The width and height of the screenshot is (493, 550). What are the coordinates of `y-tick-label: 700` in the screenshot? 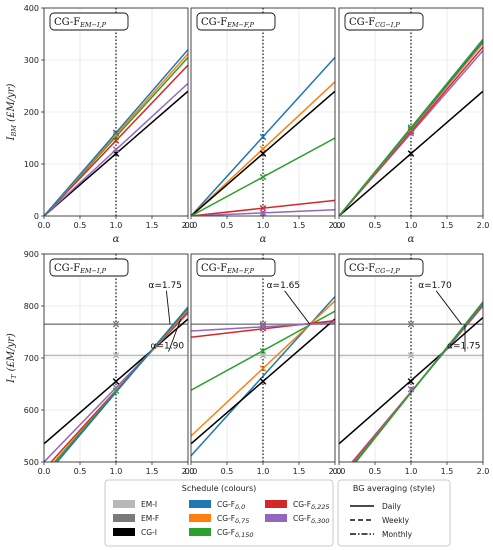 It's located at (31, 358).